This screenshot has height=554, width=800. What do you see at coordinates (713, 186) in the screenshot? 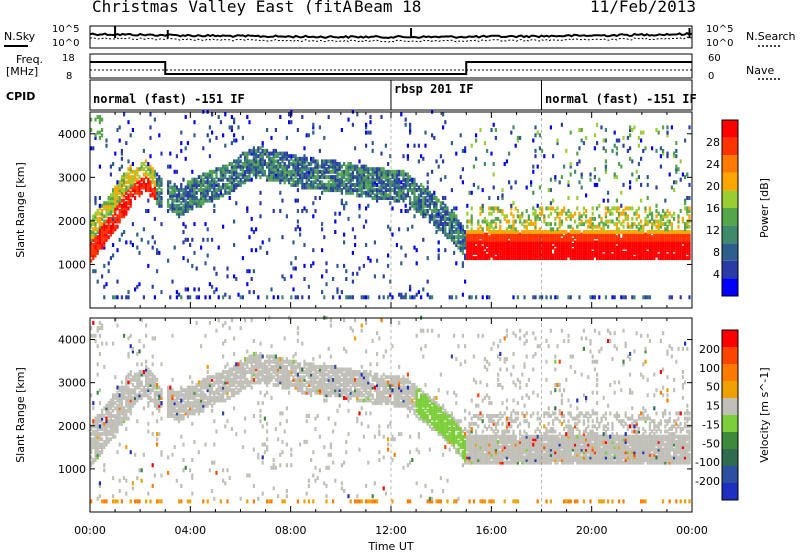
I see `power-colorbar-tick-4: 20` at bounding box center [713, 186].